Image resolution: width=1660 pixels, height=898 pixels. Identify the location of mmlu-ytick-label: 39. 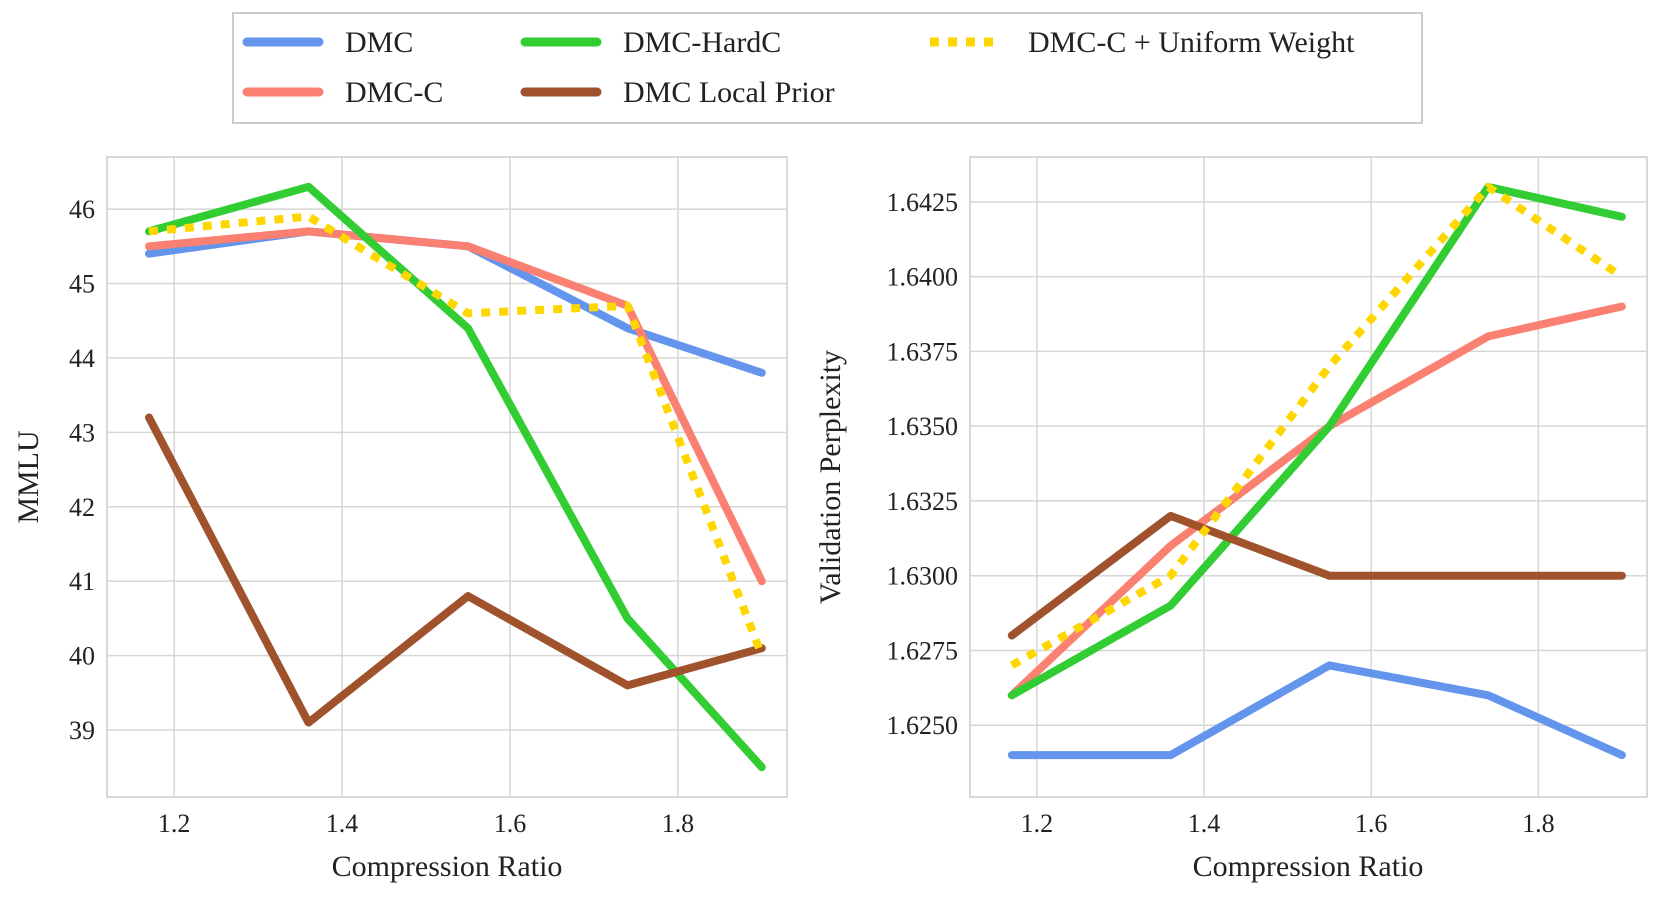
(82, 730).